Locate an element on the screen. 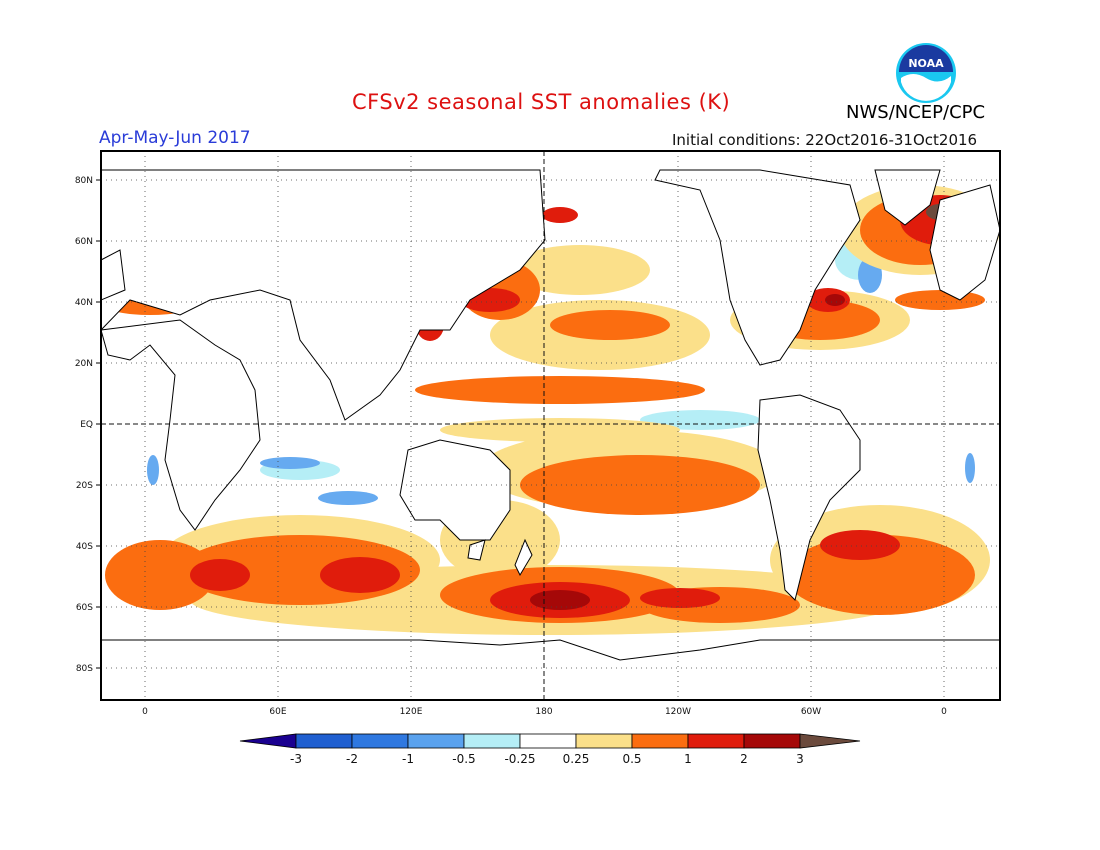 The width and height of the screenshot is (1100, 850). lat-label: 80S is located at coordinates (84, 669).